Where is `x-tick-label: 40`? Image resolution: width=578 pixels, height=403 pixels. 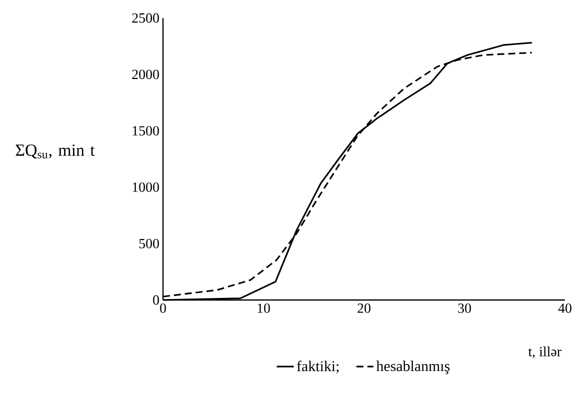
x-tick-label: 40 is located at coordinates (565, 308).